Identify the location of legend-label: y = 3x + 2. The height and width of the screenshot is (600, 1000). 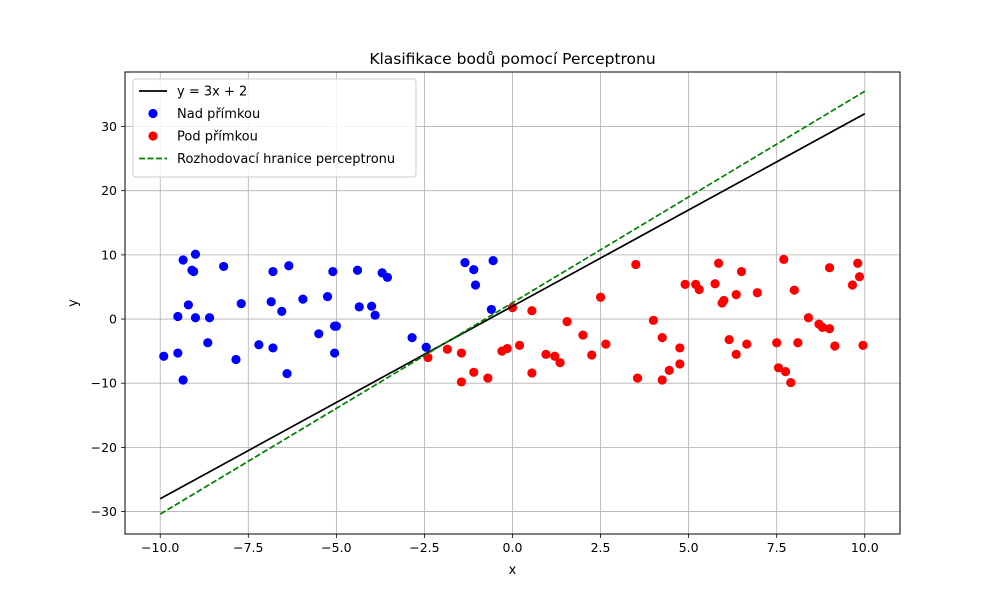
(212, 92).